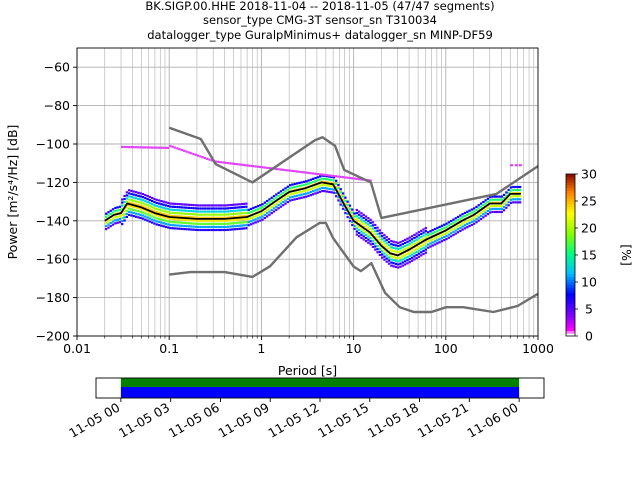  Describe the element at coordinates (320, 382) in the screenshot. I see `coverage-bar-green` at that location.